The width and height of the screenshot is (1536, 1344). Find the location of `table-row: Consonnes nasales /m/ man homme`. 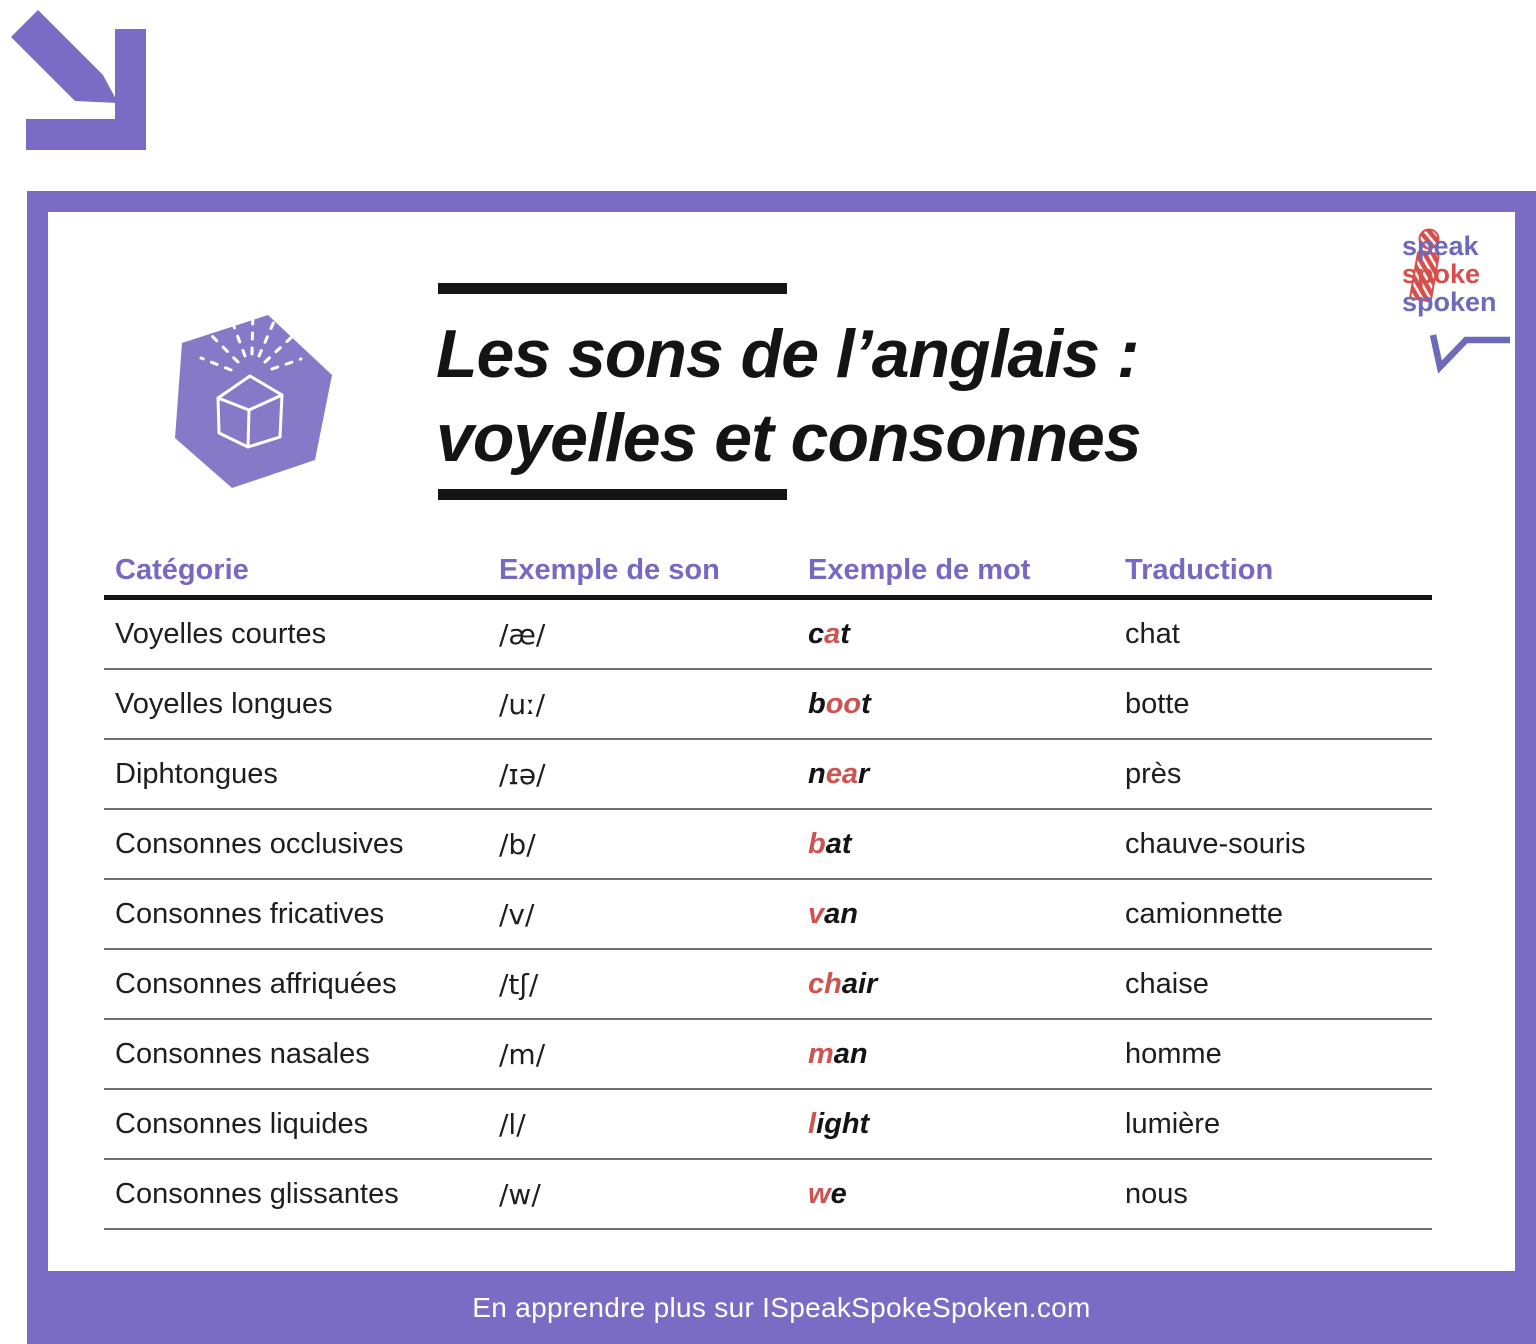

table-row: Consonnes nasales /m/ man homme is located at coordinates (768, 1055).